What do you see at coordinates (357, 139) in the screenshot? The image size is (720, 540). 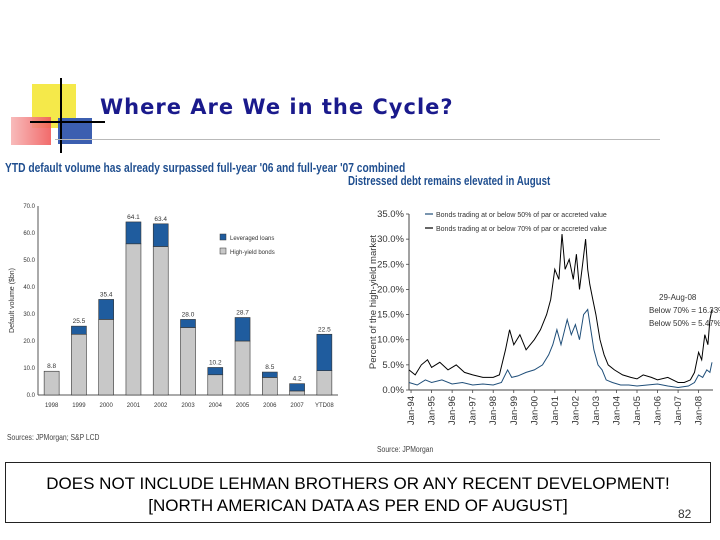 I see `title-divider` at bounding box center [357, 139].